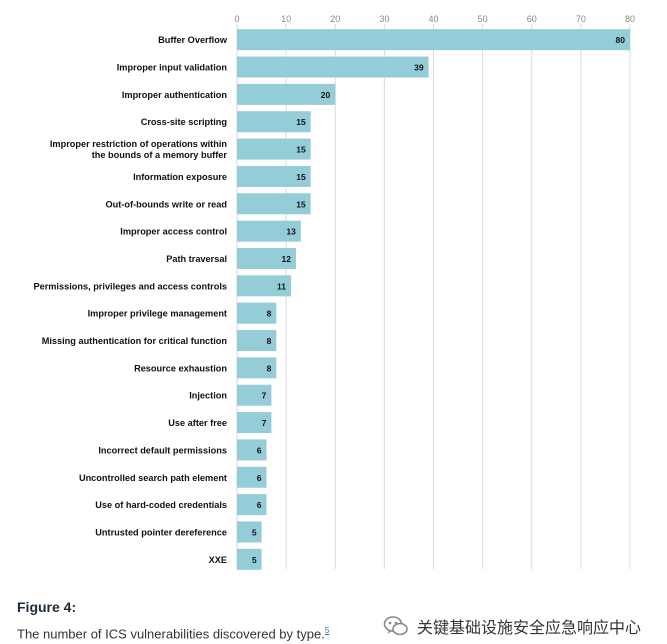 The image size is (667, 644). Describe the element at coordinates (236, 19) in the screenshot. I see `x-tick-label: 0` at that location.